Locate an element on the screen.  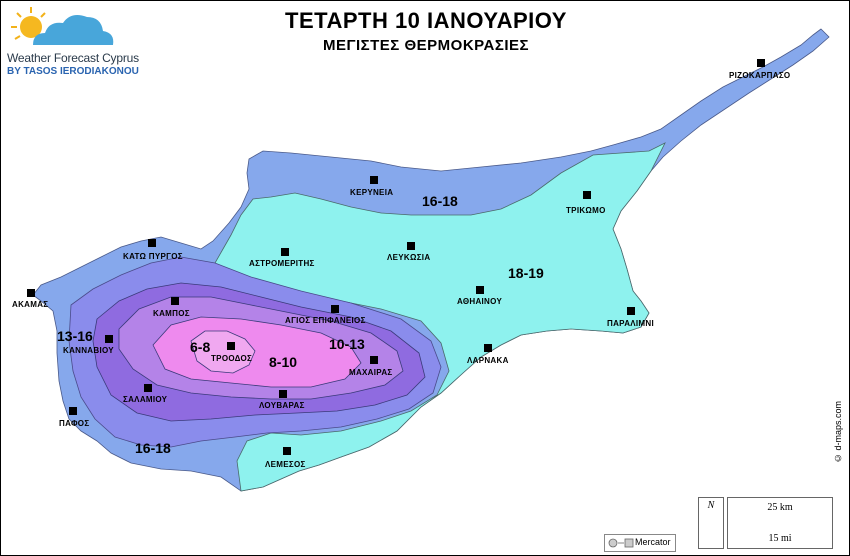
sun-cloud-logo-icon is located at coordinates (62, 26).